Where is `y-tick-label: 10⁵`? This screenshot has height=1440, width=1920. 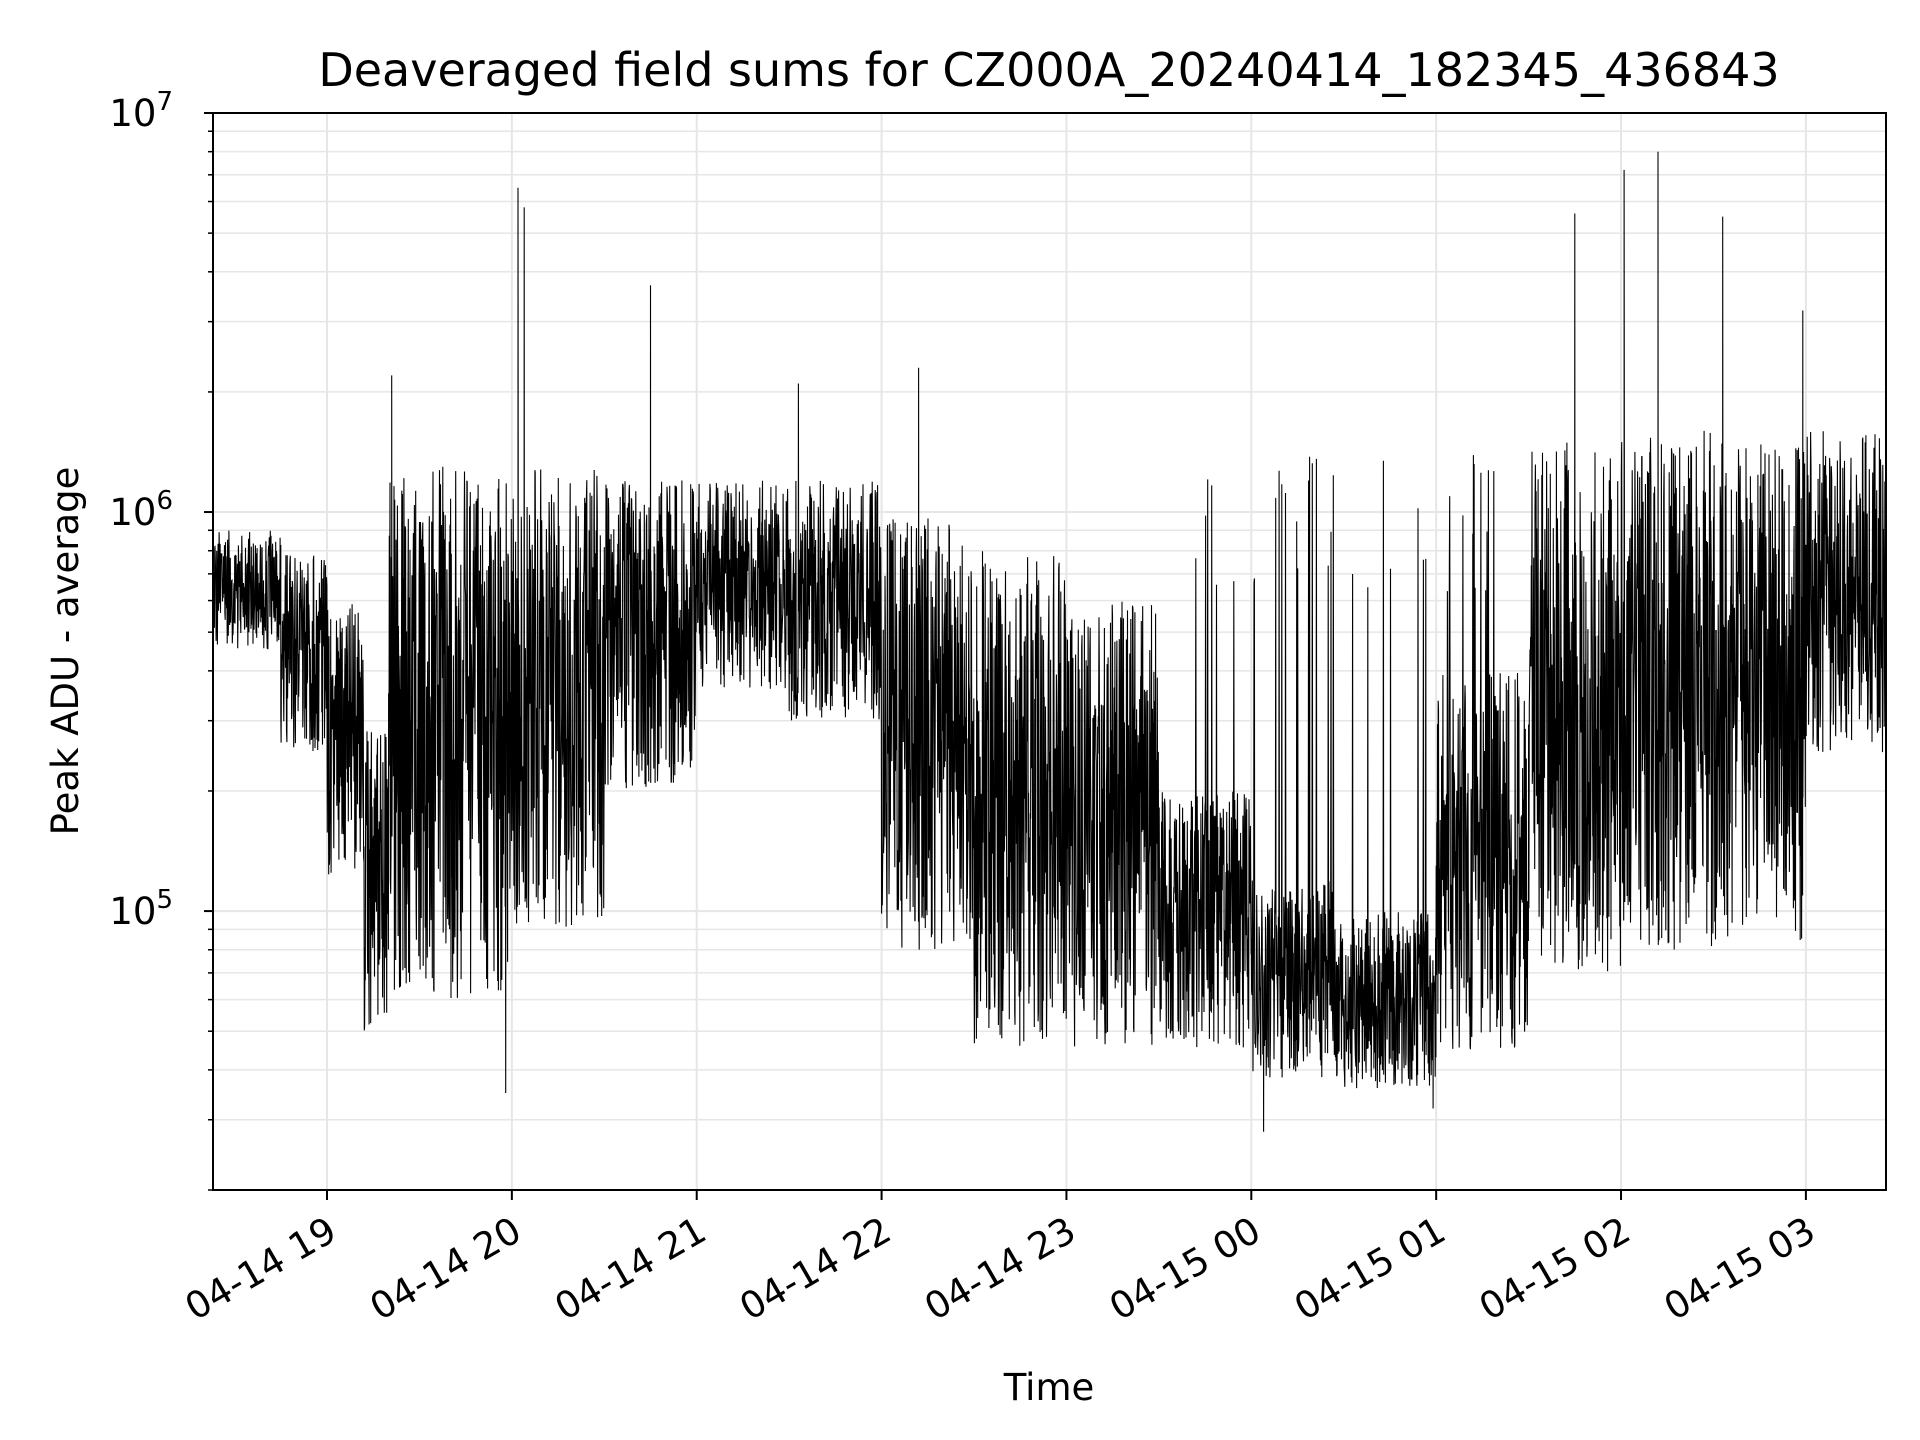
y-tick-label: 10⁵ is located at coordinates (141, 909).